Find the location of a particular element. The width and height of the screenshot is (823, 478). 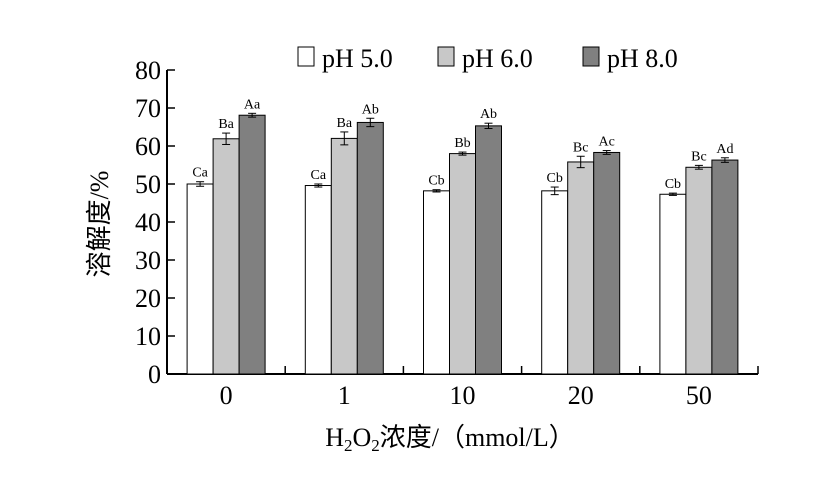

y-tick-label: 70 is located at coordinates (148, 108).